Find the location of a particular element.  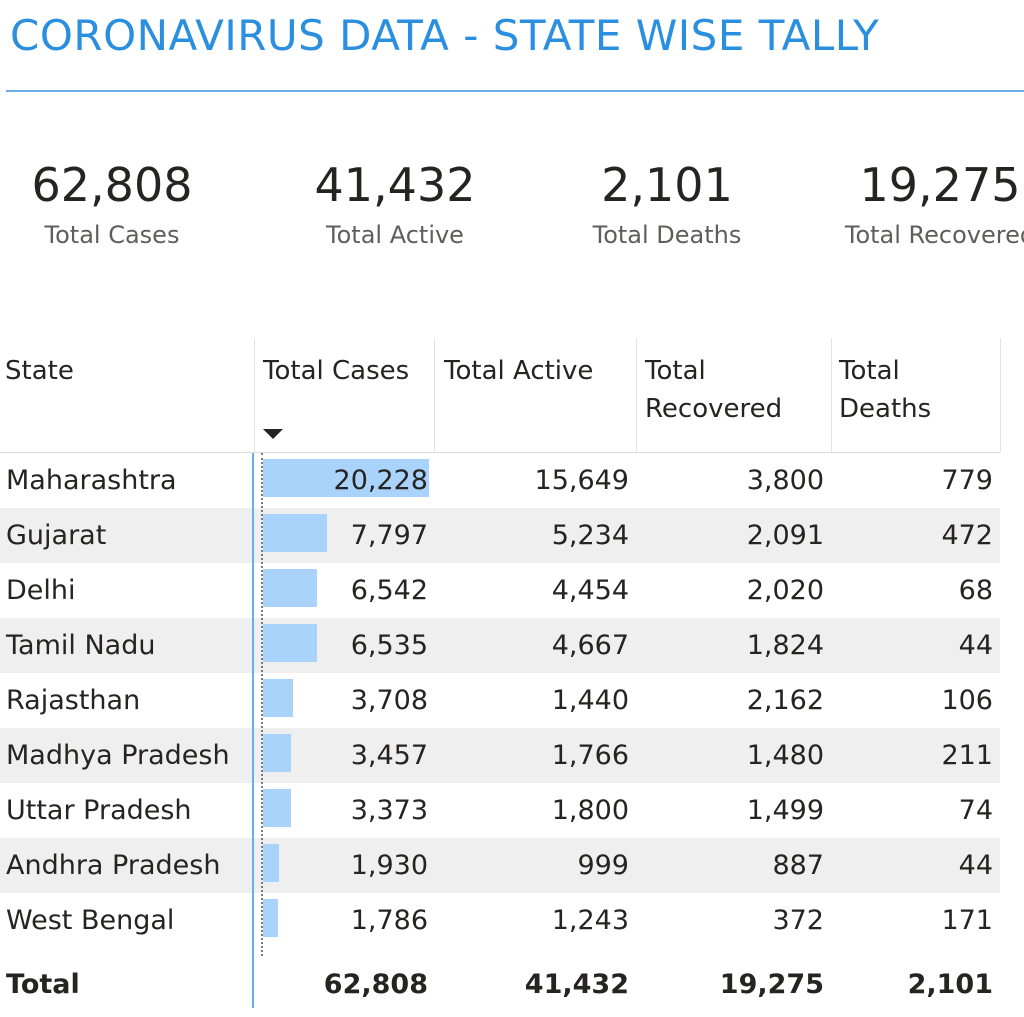

total-cases-value: 6,542 is located at coordinates (389, 590).